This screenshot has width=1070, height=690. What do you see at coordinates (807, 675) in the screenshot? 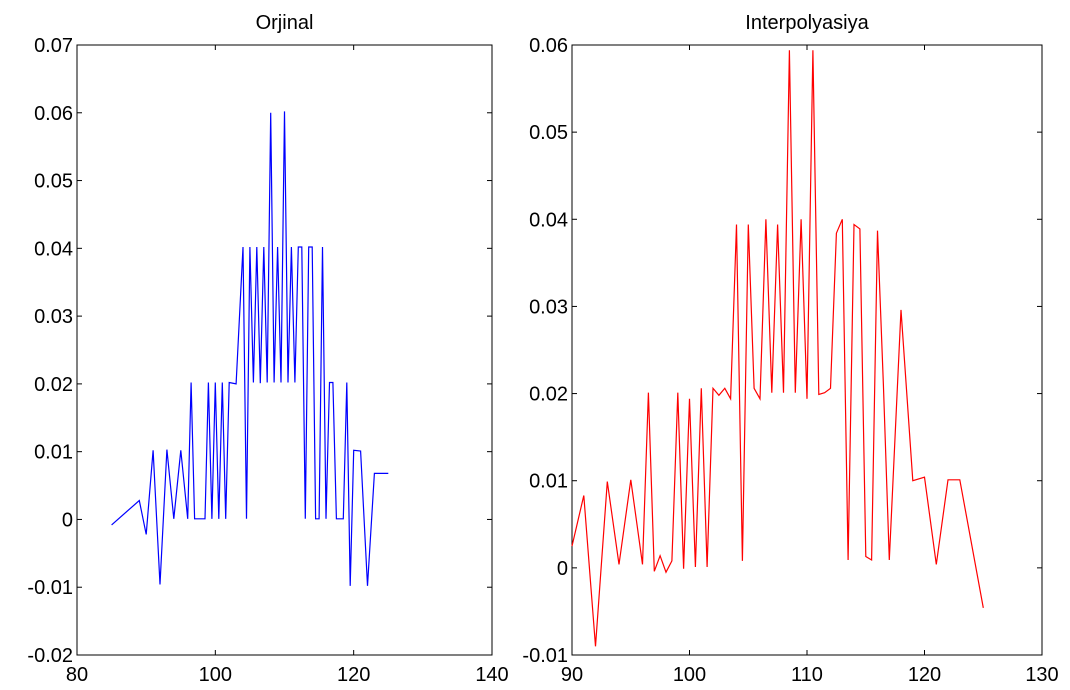
I see `x-tick-label: 110` at bounding box center [807, 675].